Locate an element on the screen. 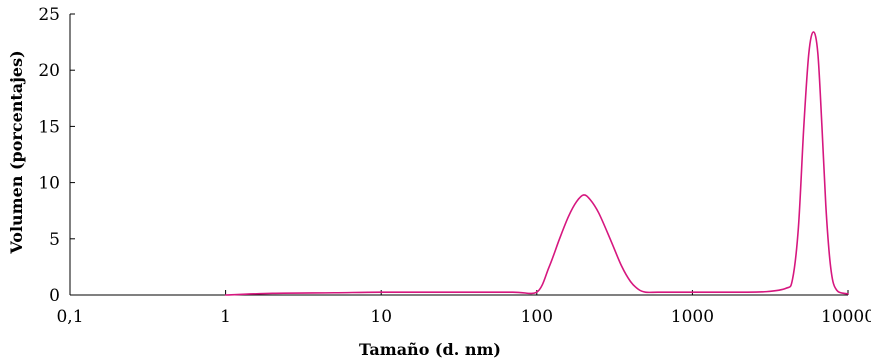 This screenshot has height=364, width=871. y-tick-label: 25 is located at coordinates (49, 15).